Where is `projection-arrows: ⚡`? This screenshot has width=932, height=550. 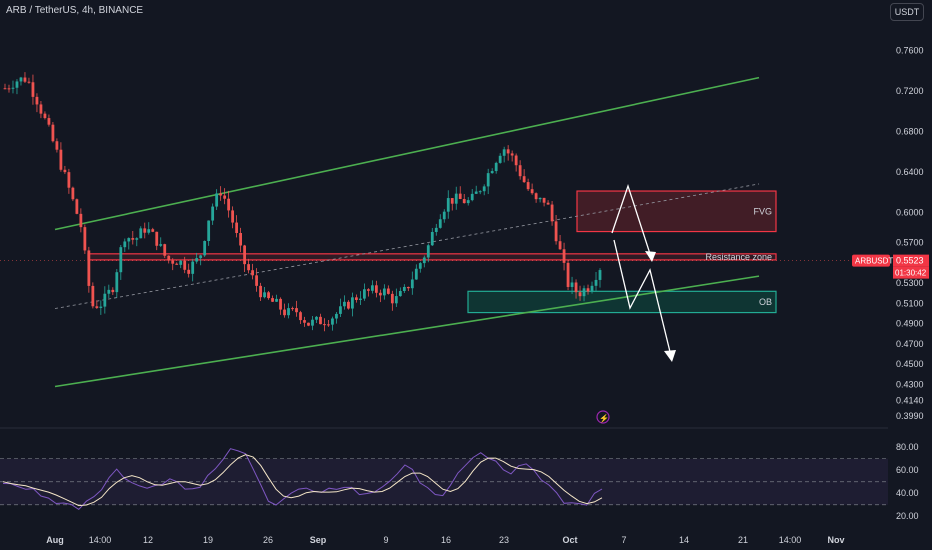 projection-arrows: ⚡ is located at coordinates (636, 303).